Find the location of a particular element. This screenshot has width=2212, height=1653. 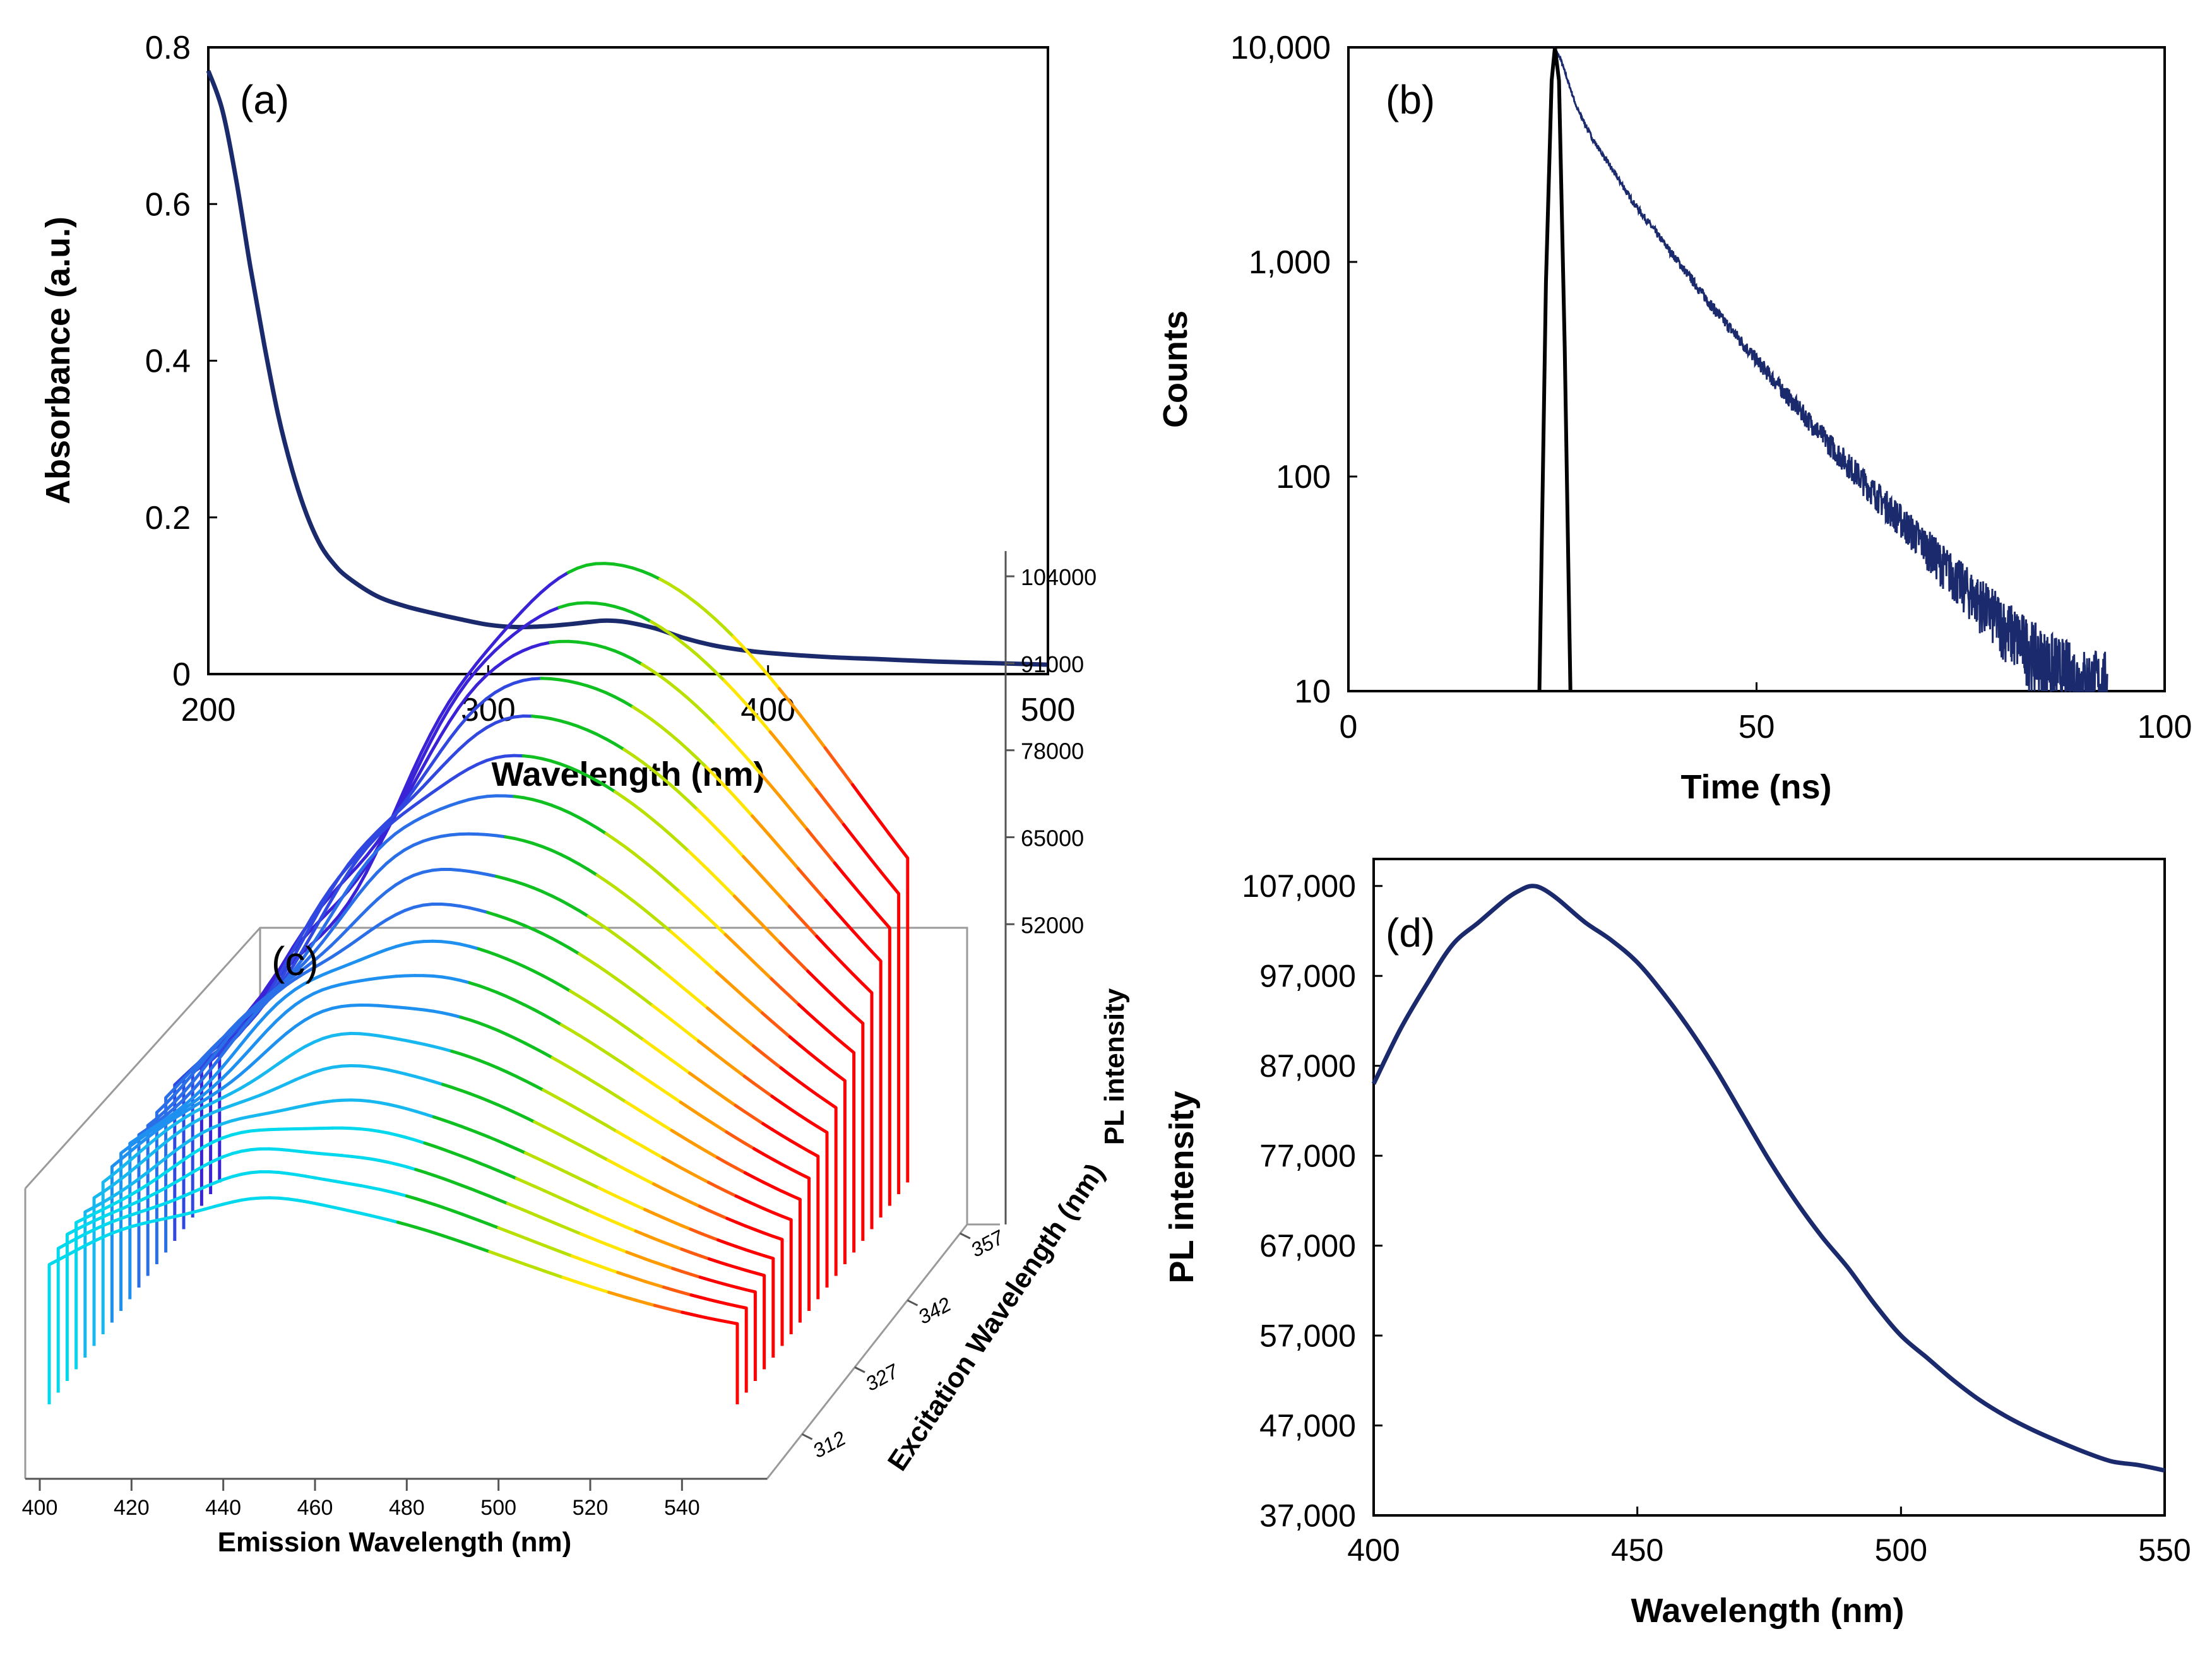

panel-c-label: (c) is located at coordinates (295, 961).